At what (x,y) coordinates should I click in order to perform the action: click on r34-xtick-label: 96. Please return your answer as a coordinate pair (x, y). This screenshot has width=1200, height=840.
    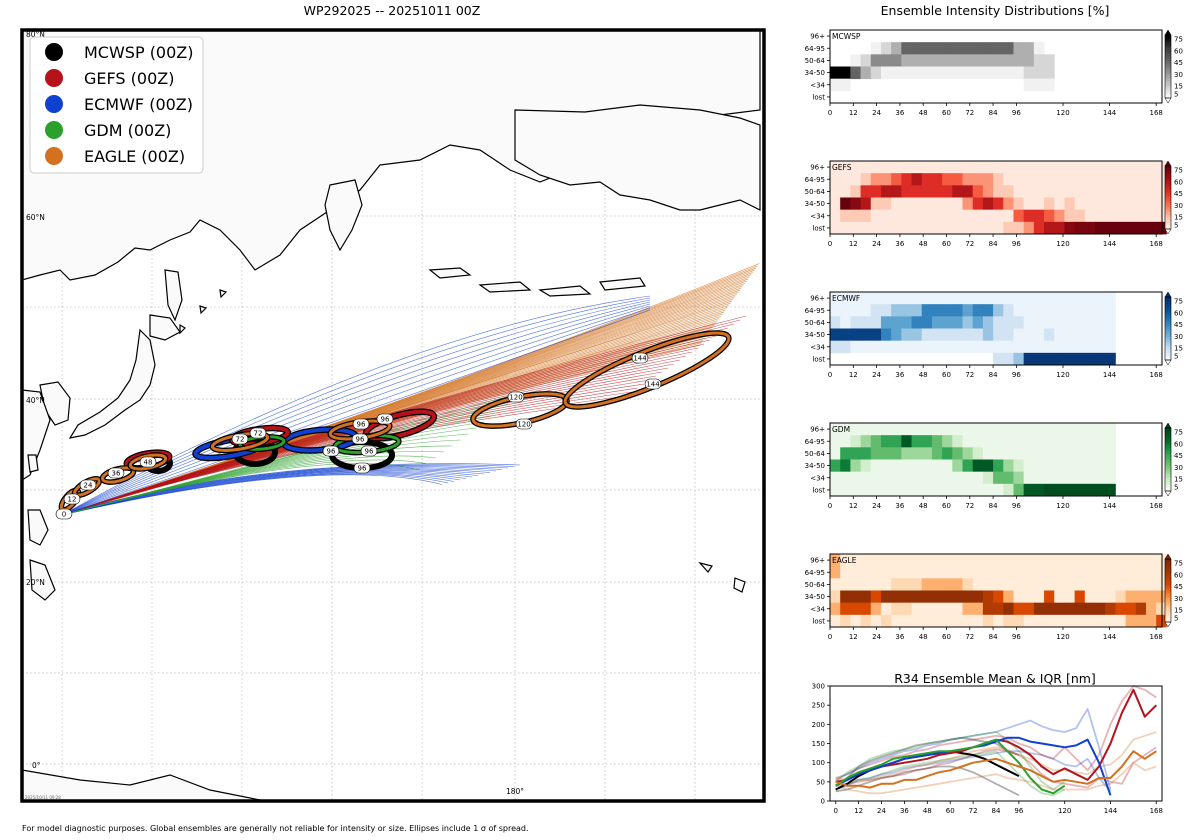
    Looking at the image, I should click on (1018, 811).